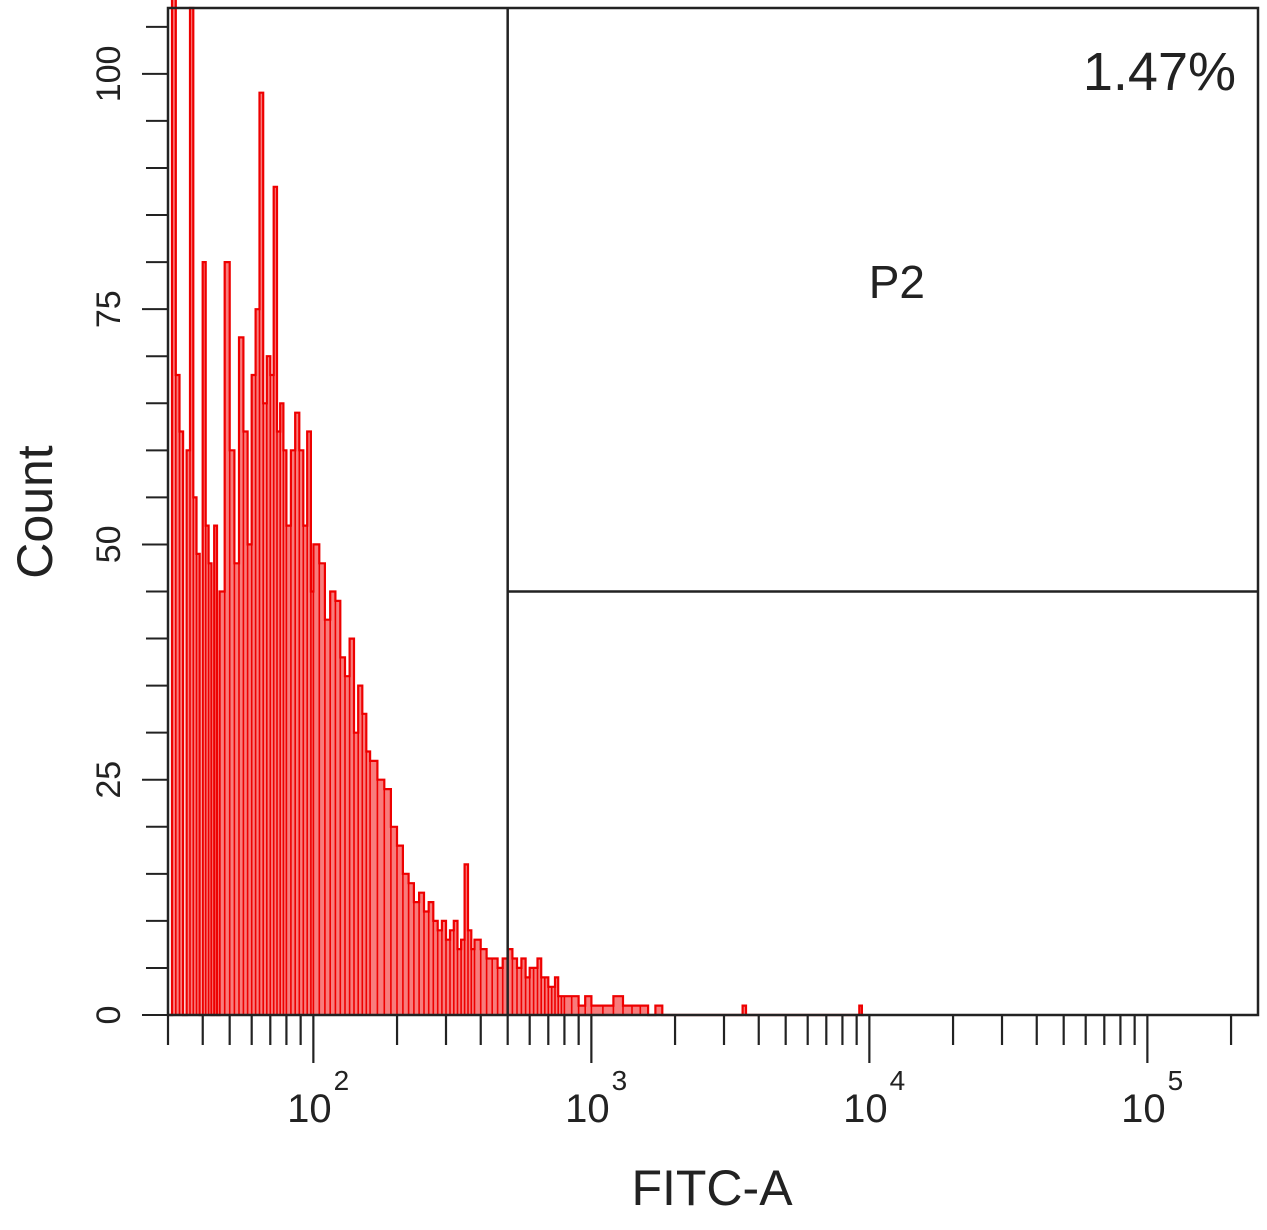 This screenshot has height=1230, width=1267. I want to click on y-axis: 0 25 50 75 100, so click(129, 525).